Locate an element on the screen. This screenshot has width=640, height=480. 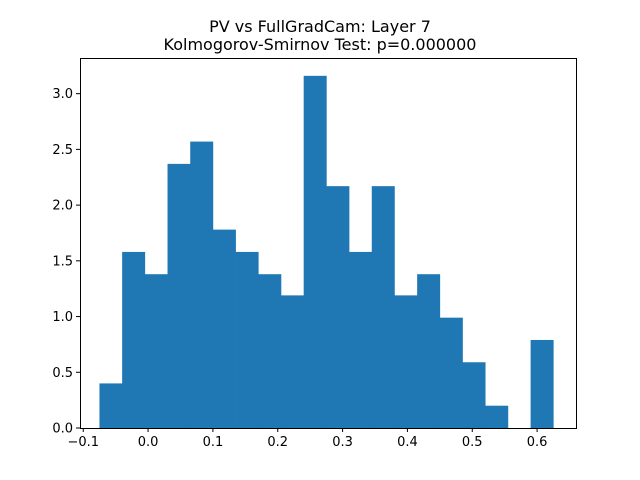
x-tick-label: 0.2 is located at coordinates (277, 442).